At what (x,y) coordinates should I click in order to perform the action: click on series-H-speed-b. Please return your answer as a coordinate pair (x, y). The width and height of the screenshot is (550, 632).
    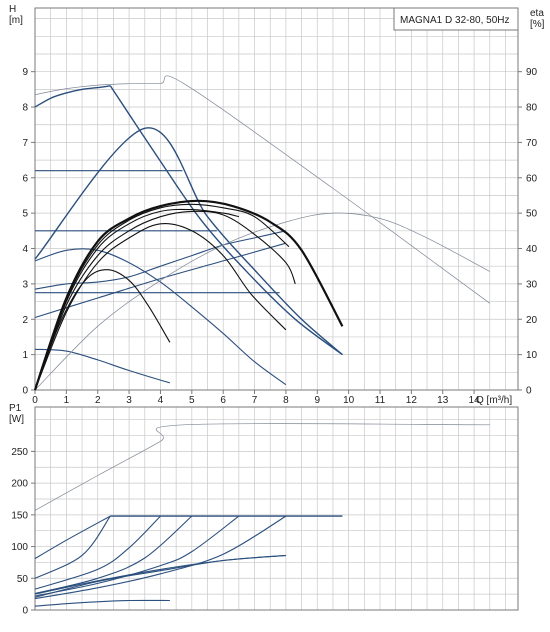
    Looking at the image, I should click on (160, 317).